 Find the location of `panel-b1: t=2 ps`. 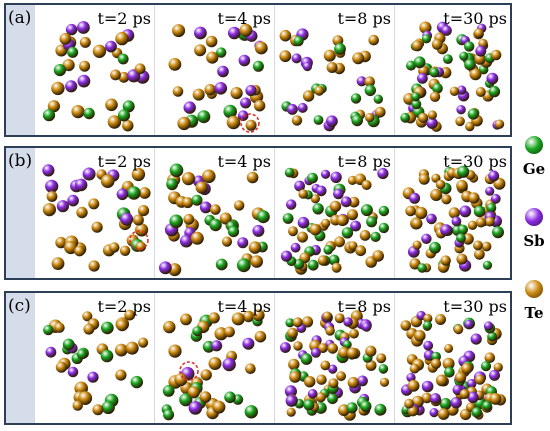

panel-b1: t=2 ps is located at coordinates (94, 213).